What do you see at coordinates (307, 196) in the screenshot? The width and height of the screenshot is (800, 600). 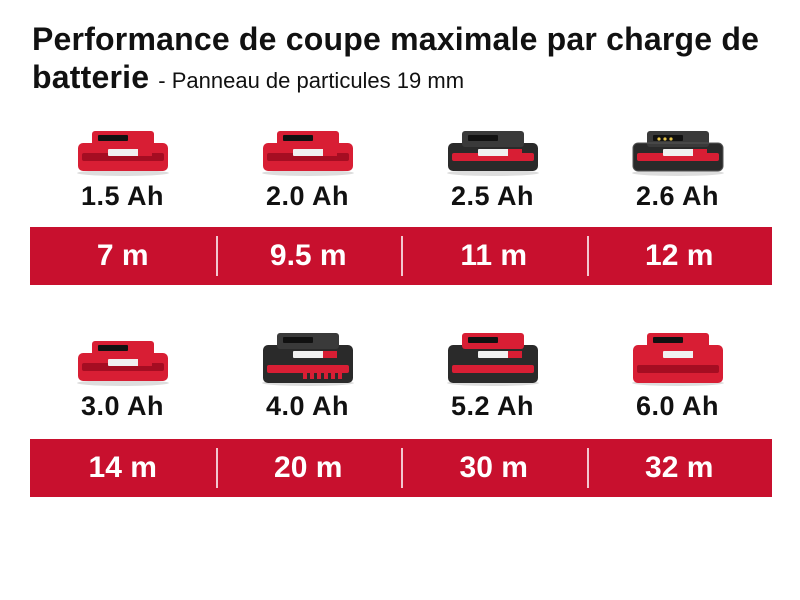 I see `battery-capacity: 2.0 Ah` at bounding box center [307, 196].